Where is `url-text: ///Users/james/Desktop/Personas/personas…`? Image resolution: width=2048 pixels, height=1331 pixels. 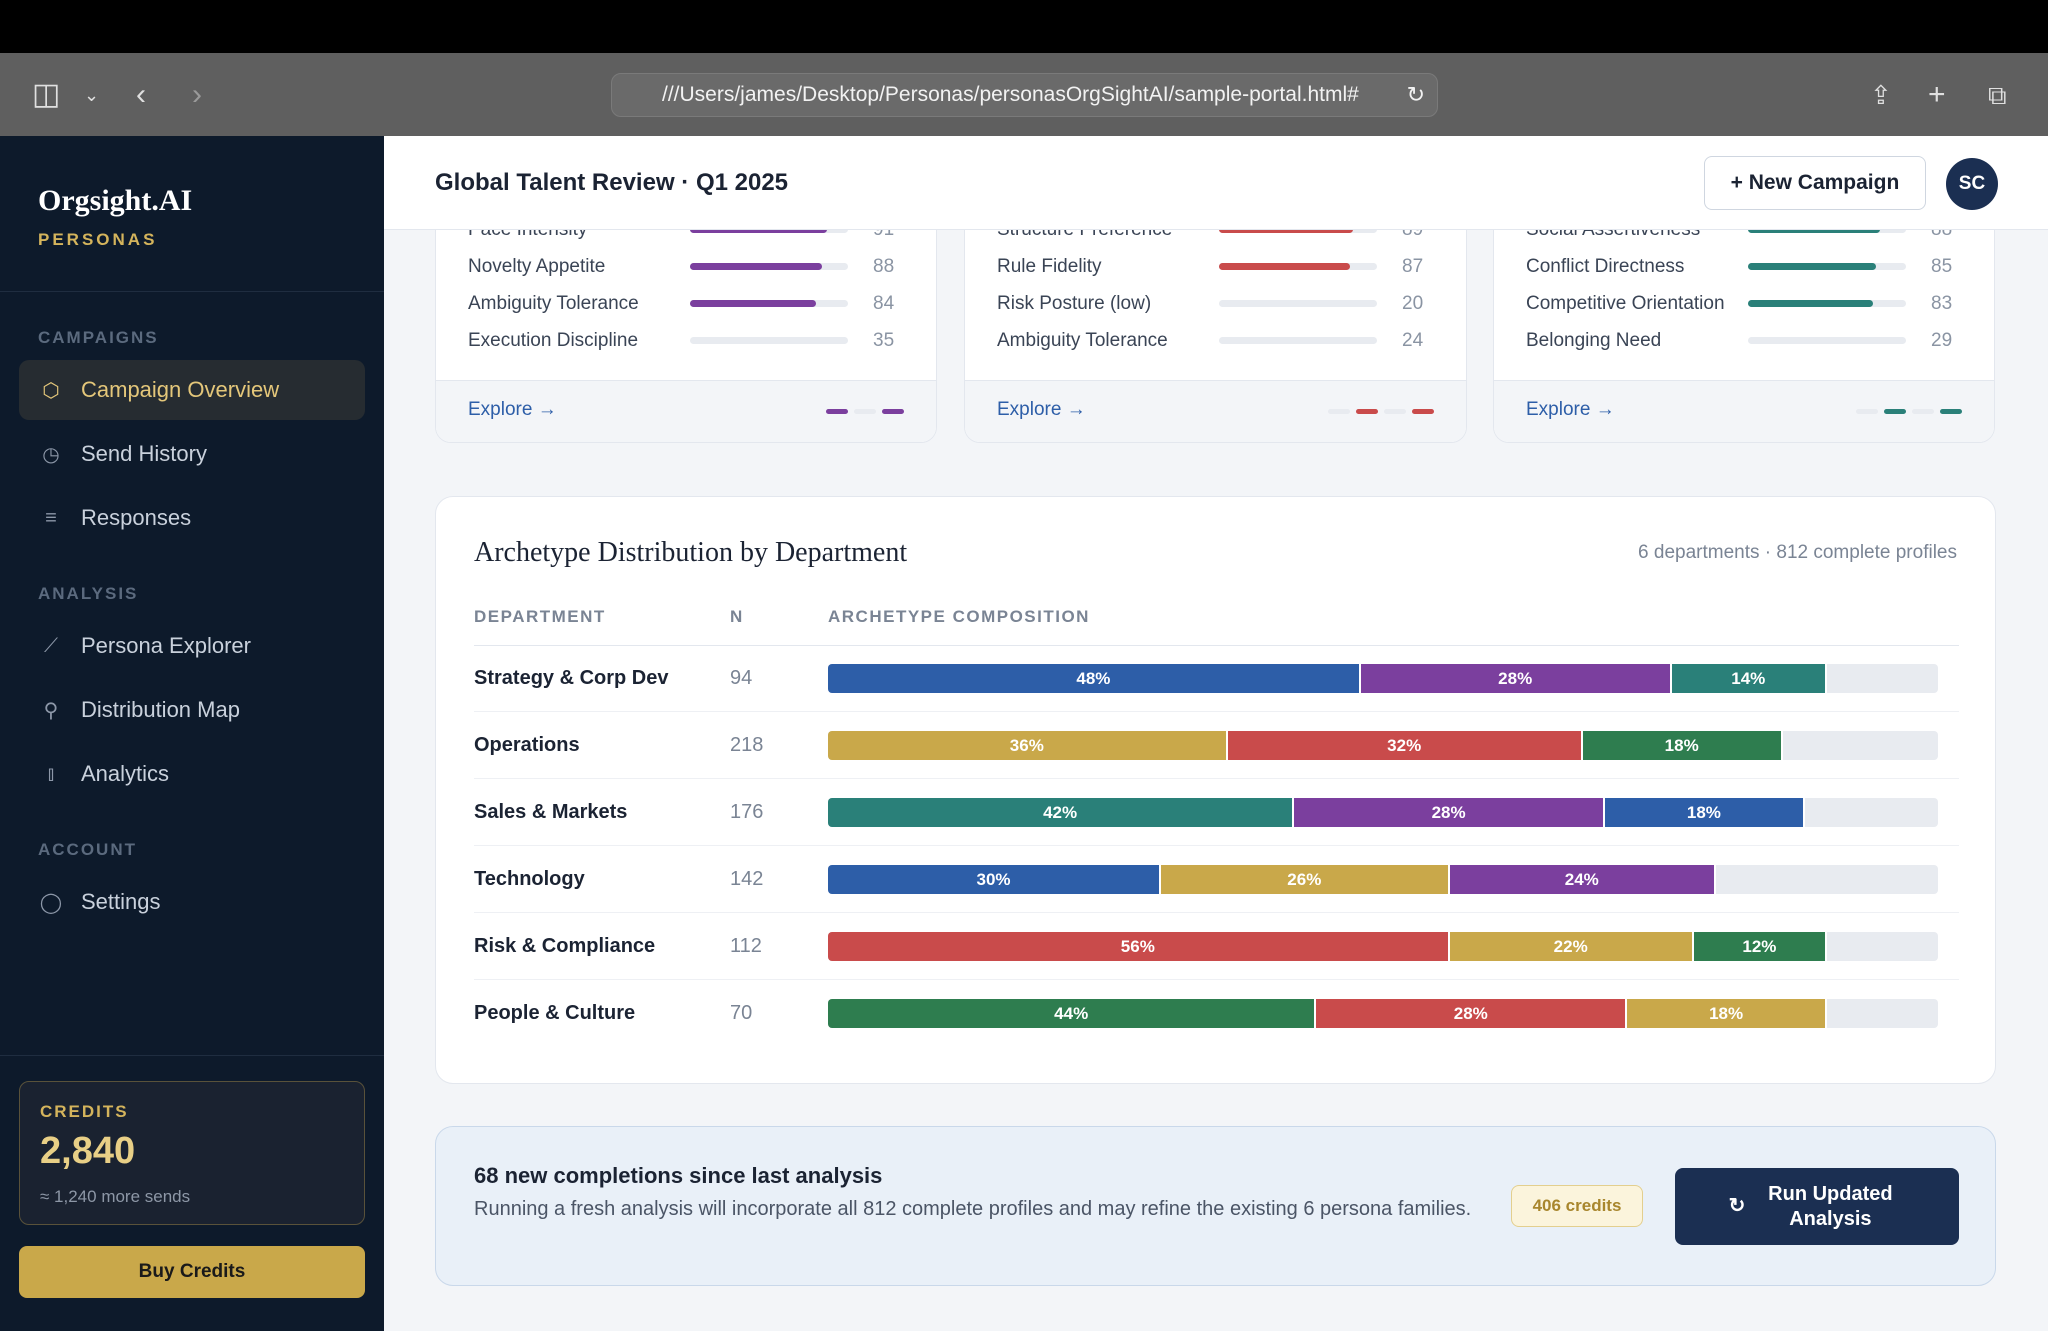
url-text: ///Users/james/Desktop/Personas/personas… is located at coordinates (1010, 94).